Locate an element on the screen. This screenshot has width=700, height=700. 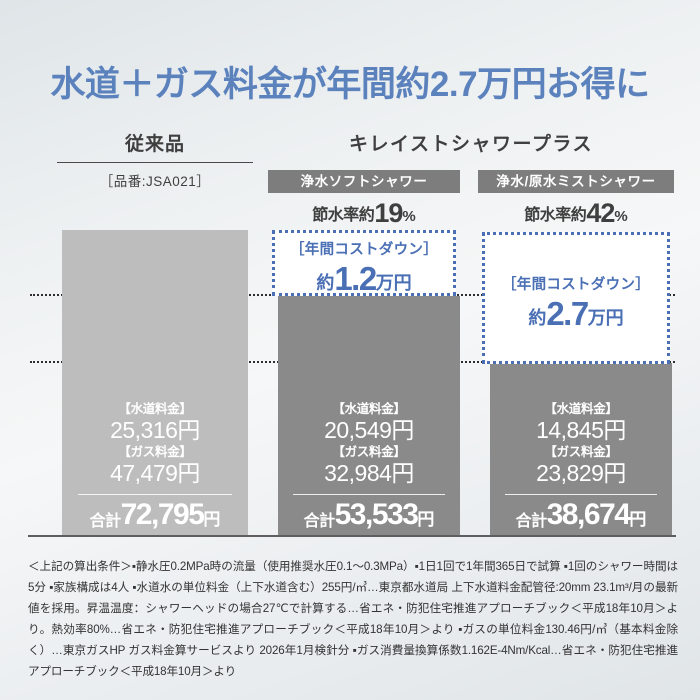
water-saving-rate-mid: 節水率約19% is located at coordinates (364, 213).